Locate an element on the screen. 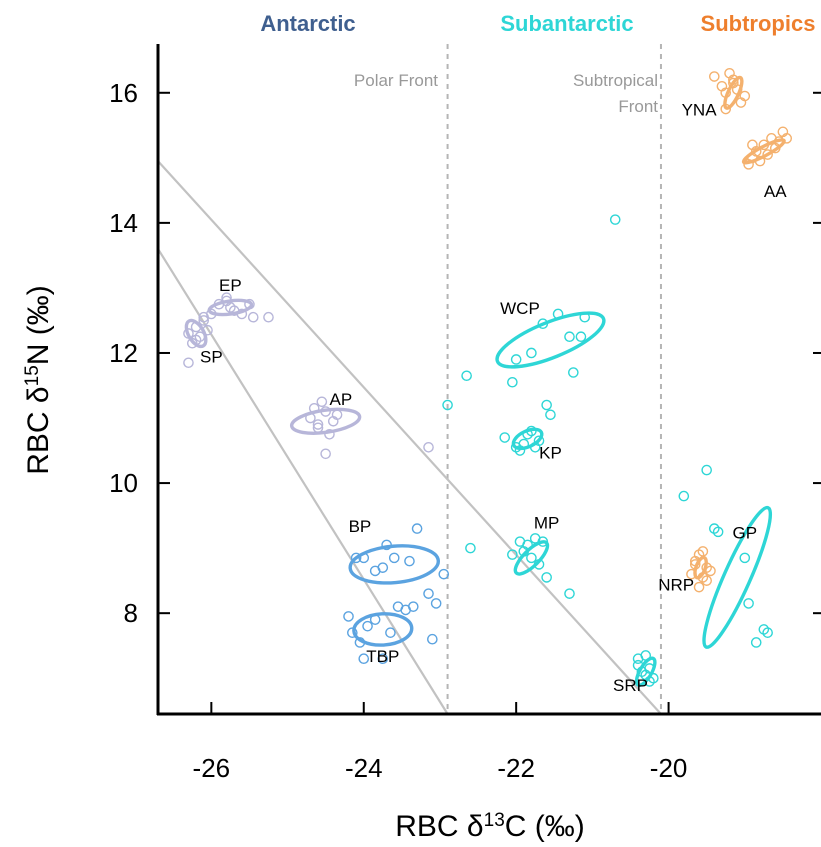 The image size is (821, 847). group-label: NRP is located at coordinates (676, 584).